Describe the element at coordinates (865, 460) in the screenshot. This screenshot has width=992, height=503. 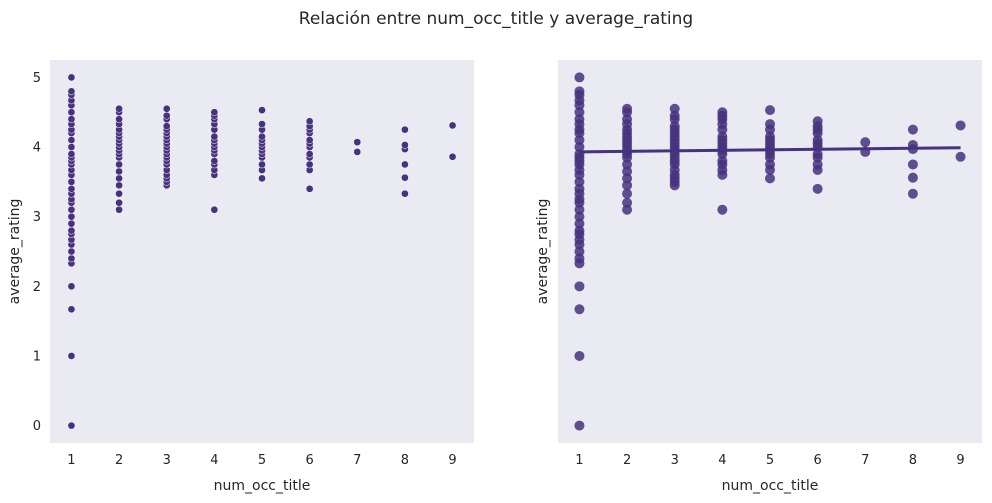
I see `x-tick-label: 7` at that location.